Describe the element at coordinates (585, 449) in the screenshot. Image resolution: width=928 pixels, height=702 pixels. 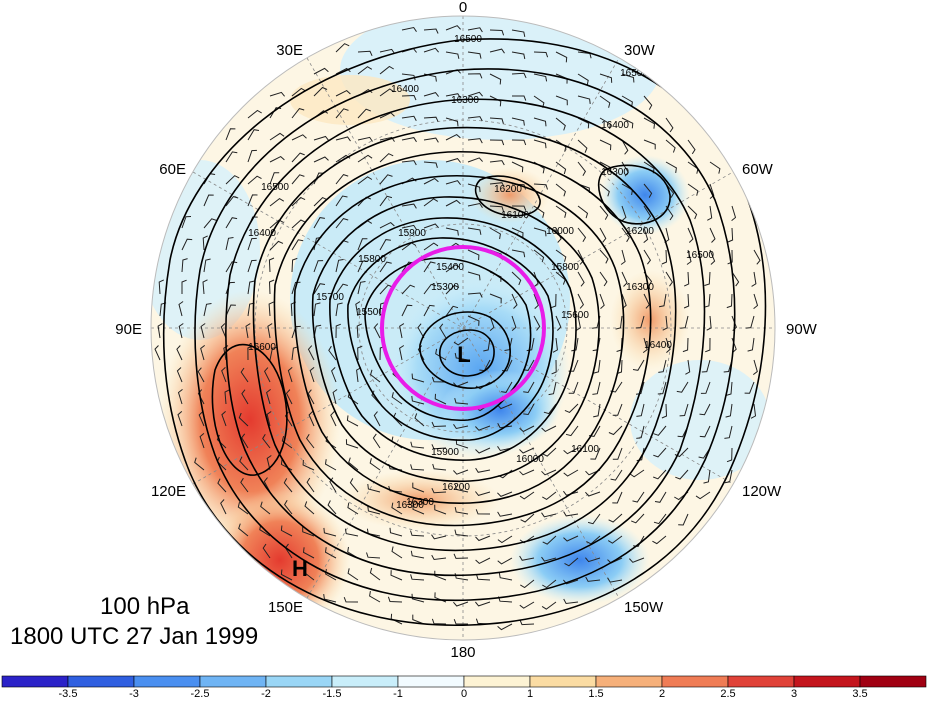
I see `contour-label: 16100` at that location.